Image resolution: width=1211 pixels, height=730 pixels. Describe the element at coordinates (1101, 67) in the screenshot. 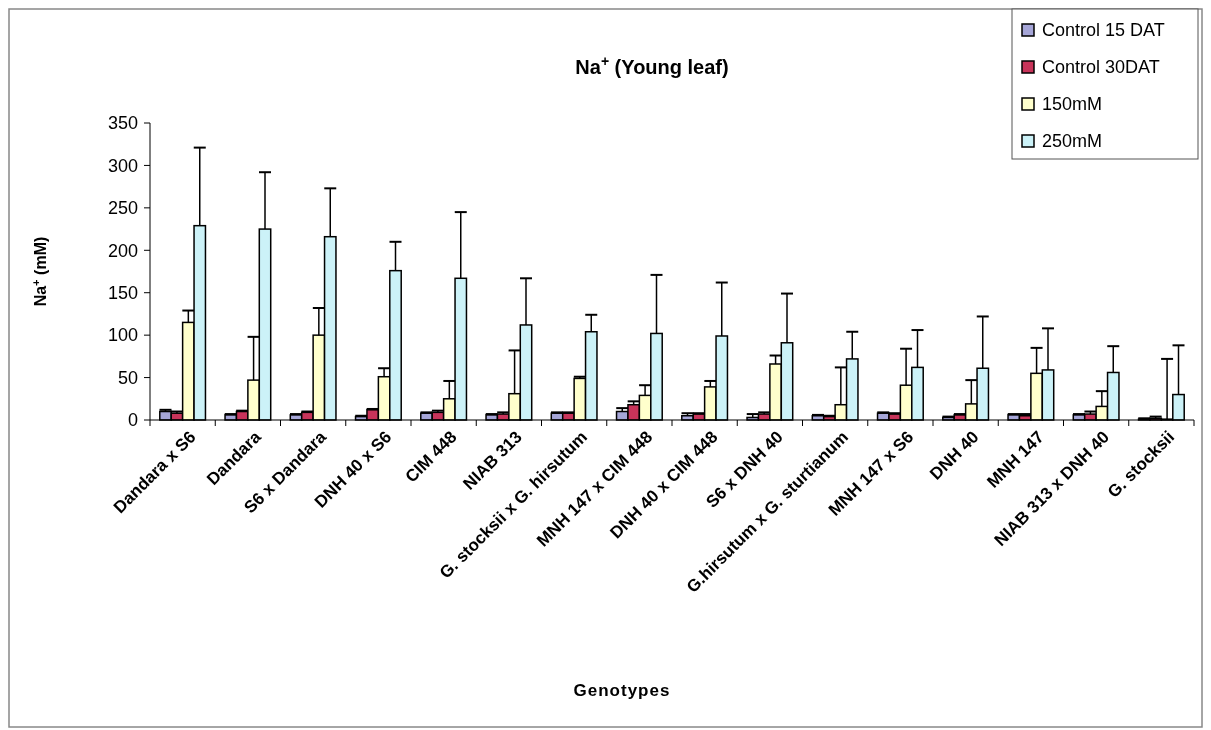

I see `legend-label: Control 30DAT` at that location.